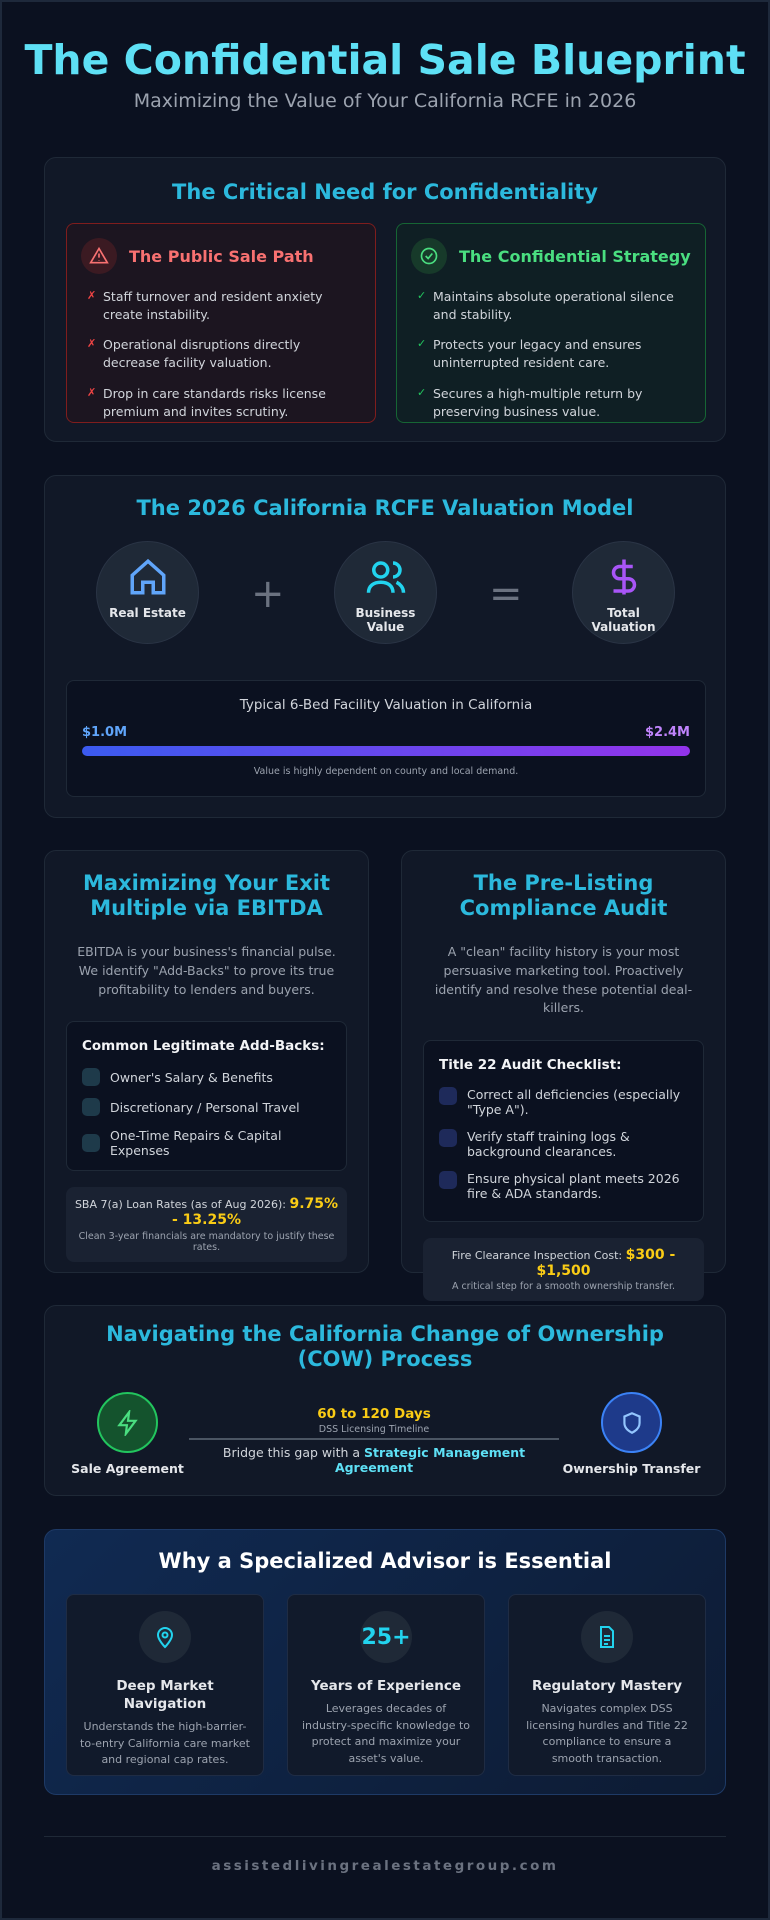 The width and height of the screenshot is (770, 1920). What do you see at coordinates (180, 1205) in the screenshot?
I see `loan-label: SBA 7(a) Loan Rates (as of Aug 2026):` at bounding box center [180, 1205].